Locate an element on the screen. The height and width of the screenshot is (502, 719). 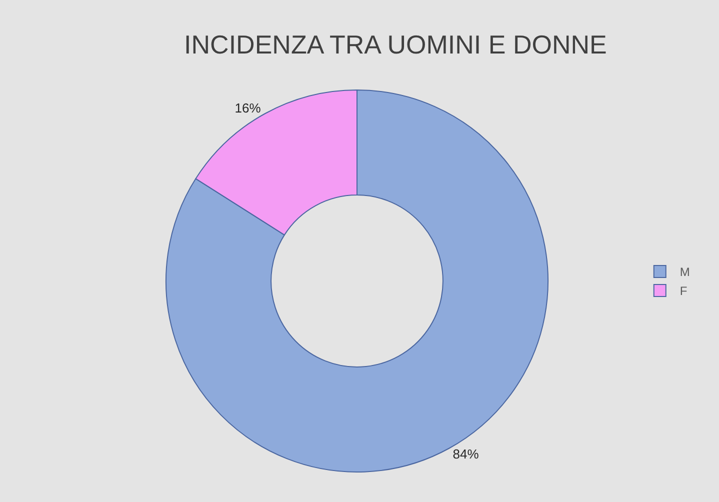
data-label: 84% is located at coordinates (466, 454).